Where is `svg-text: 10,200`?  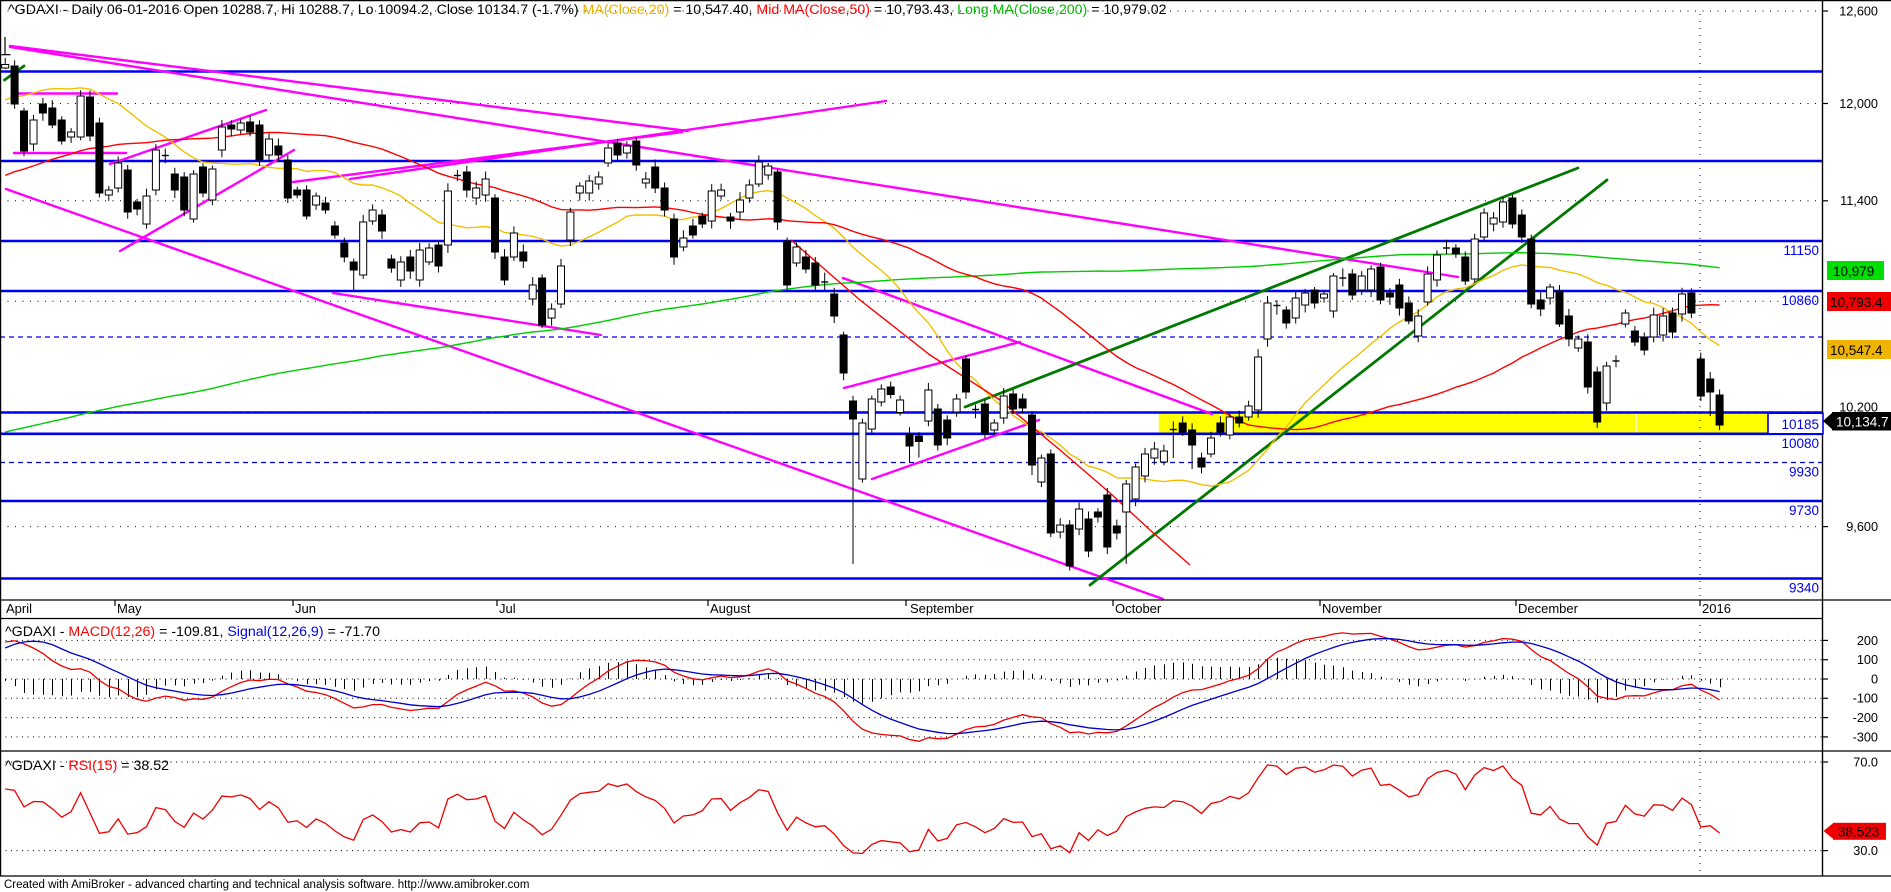 svg-text: 10,200 is located at coordinates (1858, 408).